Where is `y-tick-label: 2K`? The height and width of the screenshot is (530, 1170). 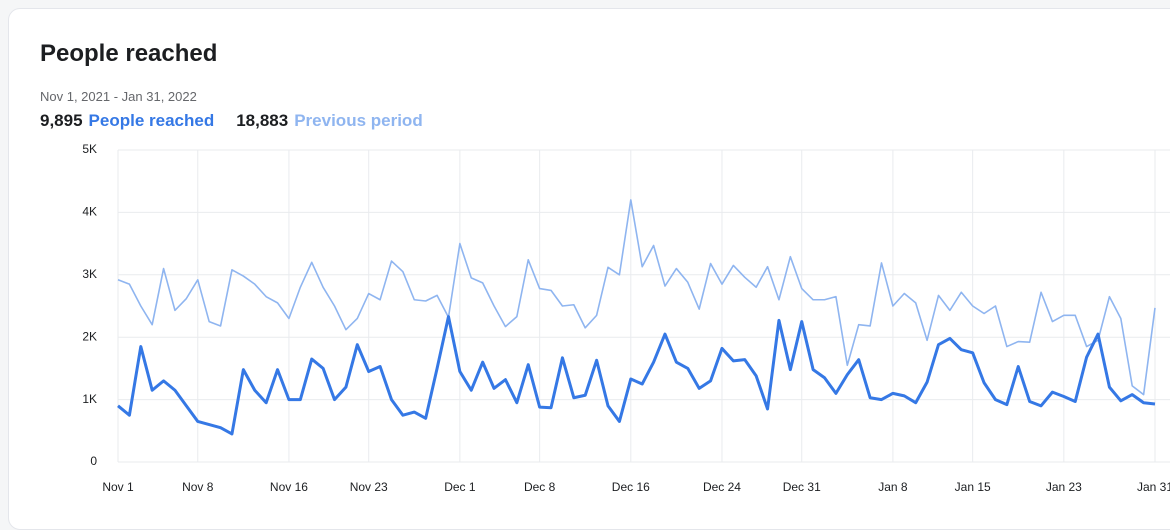 y-tick-label: 2K is located at coordinates (89, 336).